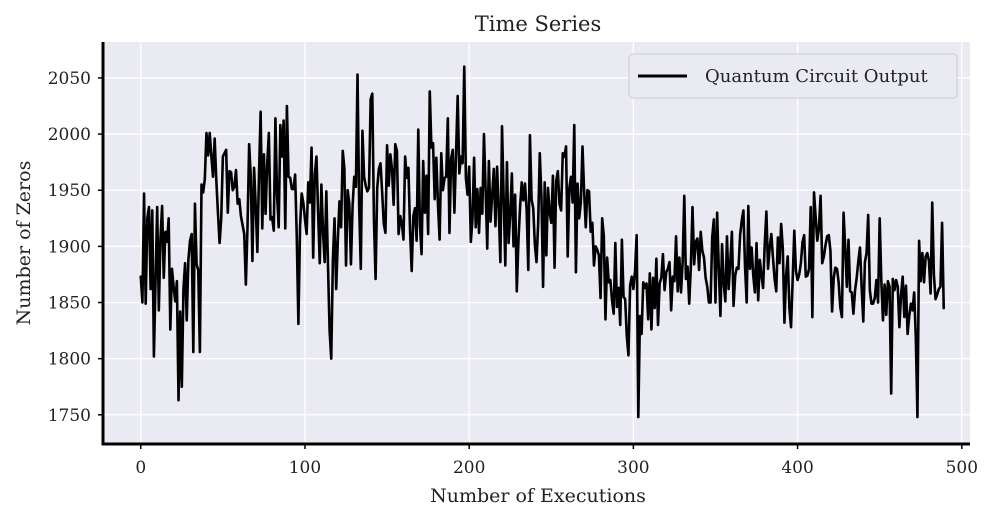 This screenshot has height=526, width=996. Describe the element at coordinates (962, 468) in the screenshot. I see `x-tick-label: 500` at that location.